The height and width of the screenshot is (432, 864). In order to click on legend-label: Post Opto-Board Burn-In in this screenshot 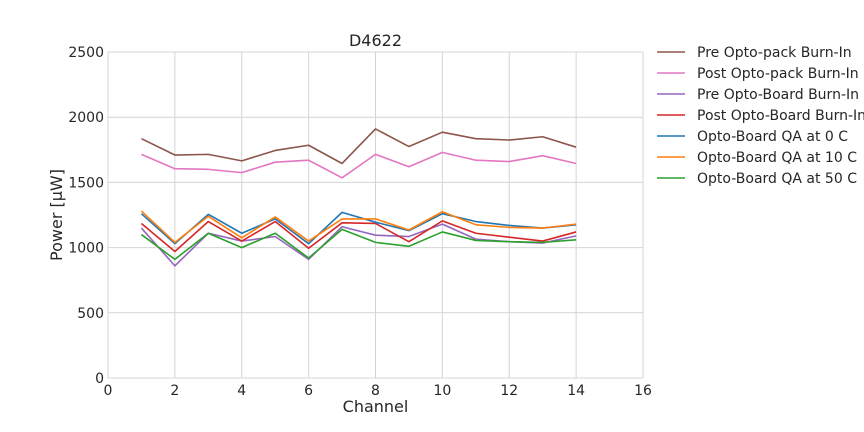, I will do `click(780, 116)`.